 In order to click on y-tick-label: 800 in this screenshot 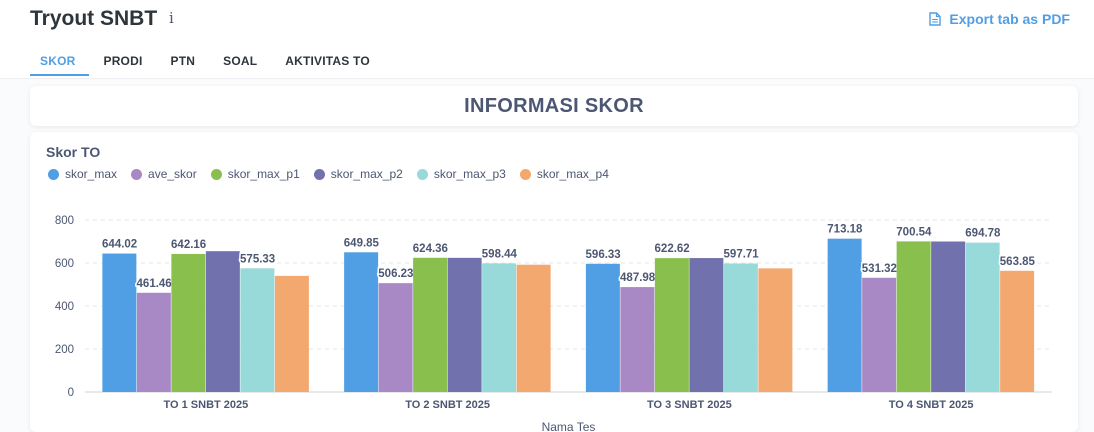, I will do `click(64, 221)`.